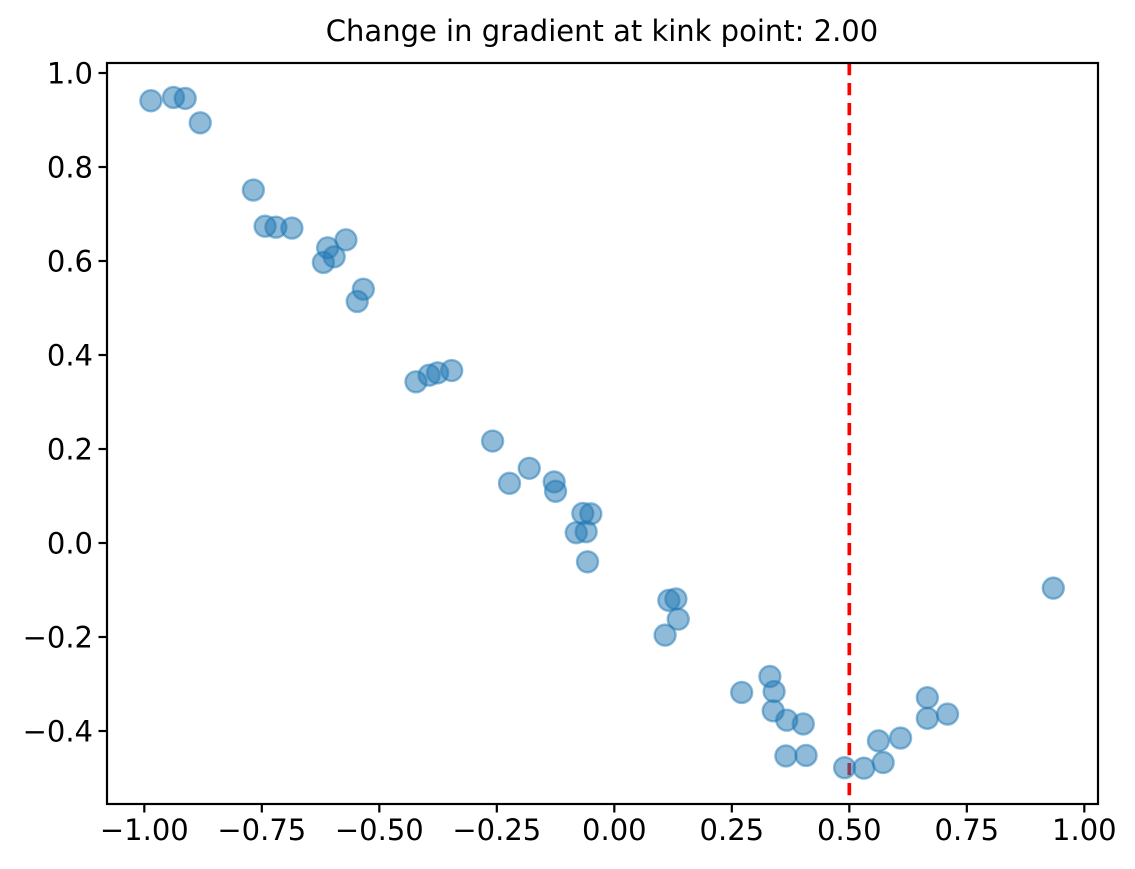  What do you see at coordinates (732, 830) in the screenshot?
I see `x-tick-label: 0.25` at bounding box center [732, 830].